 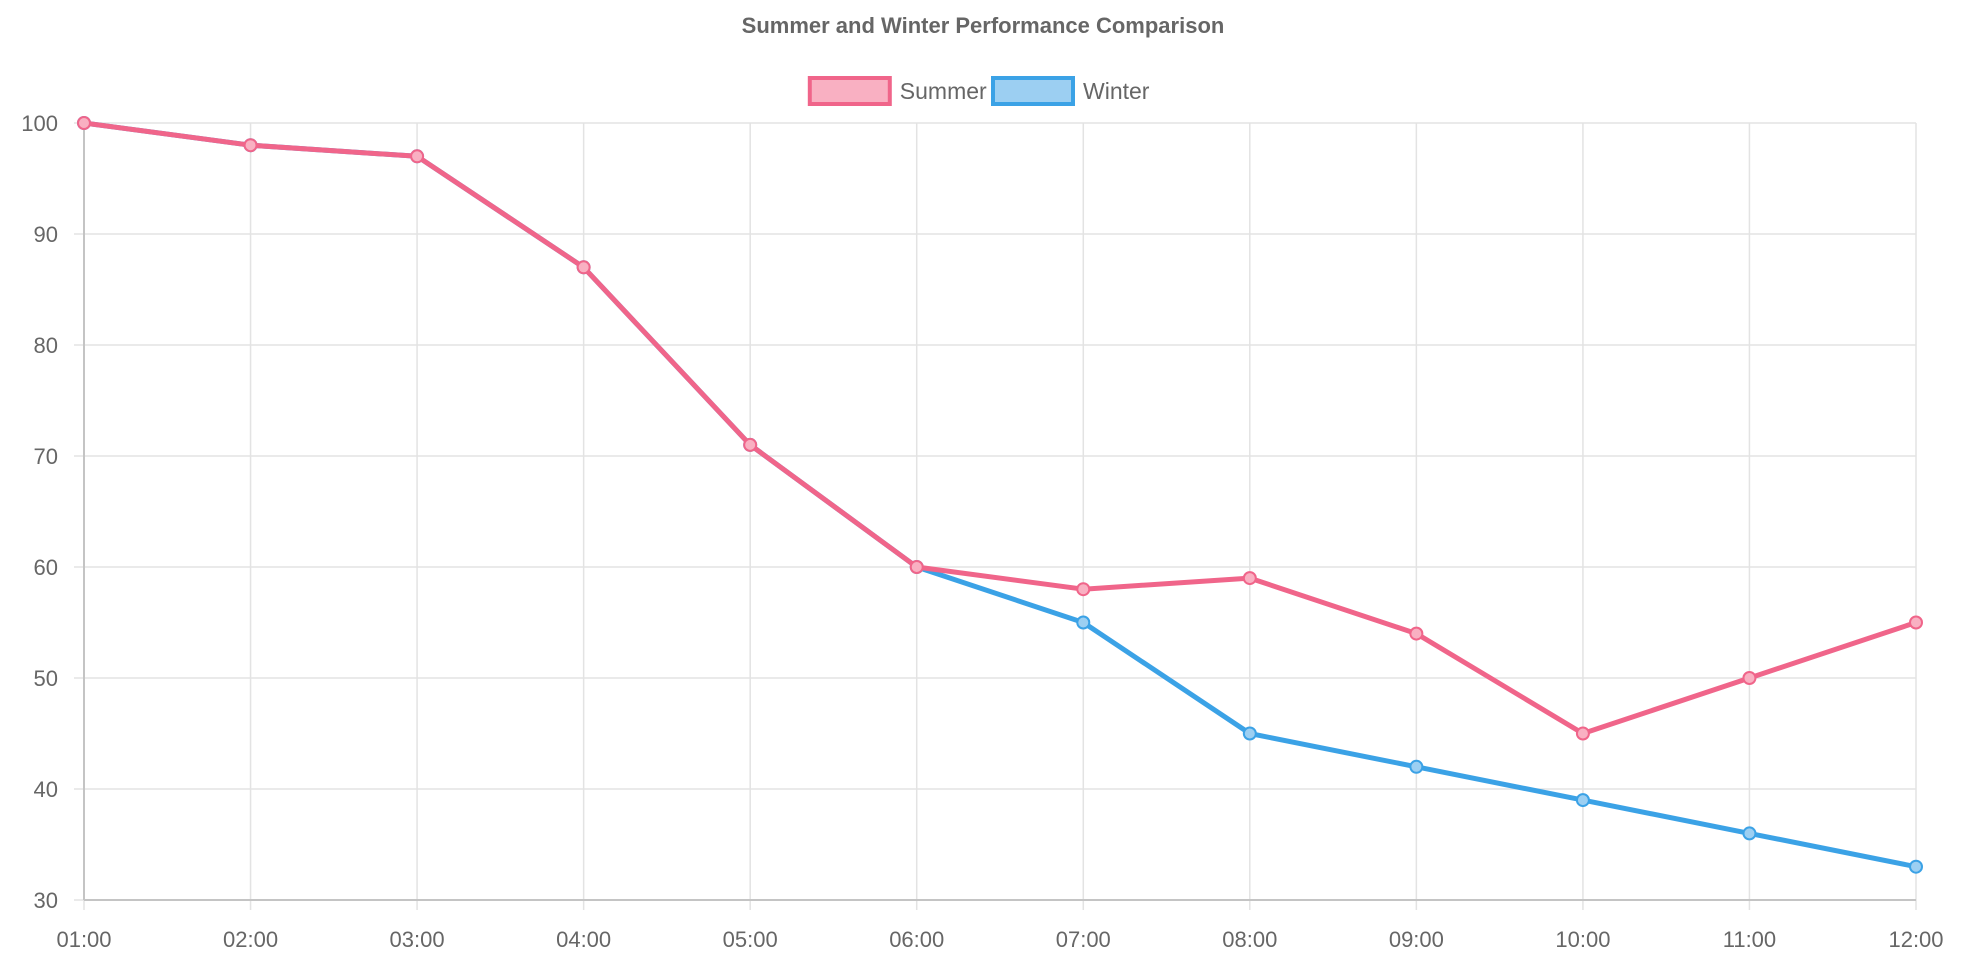 I want to click on x-tick-label: 12:00, so click(x=1915, y=939).